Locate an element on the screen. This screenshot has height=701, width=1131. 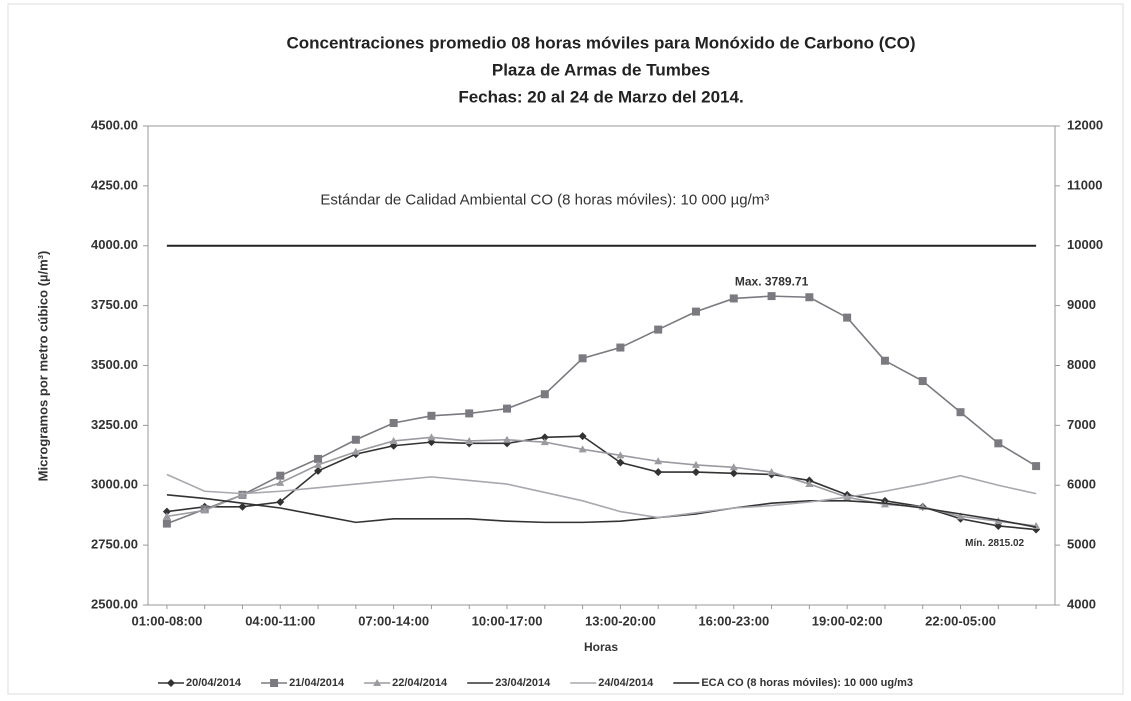
x-tick-label: 13:00-20:00 is located at coordinates (620, 620).